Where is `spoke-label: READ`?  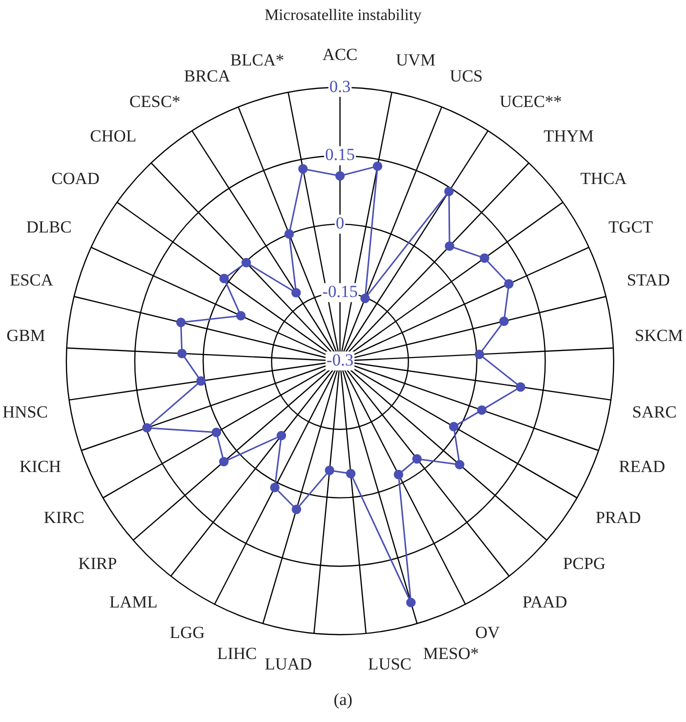 spoke-label: READ is located at coordinates (642, 466).